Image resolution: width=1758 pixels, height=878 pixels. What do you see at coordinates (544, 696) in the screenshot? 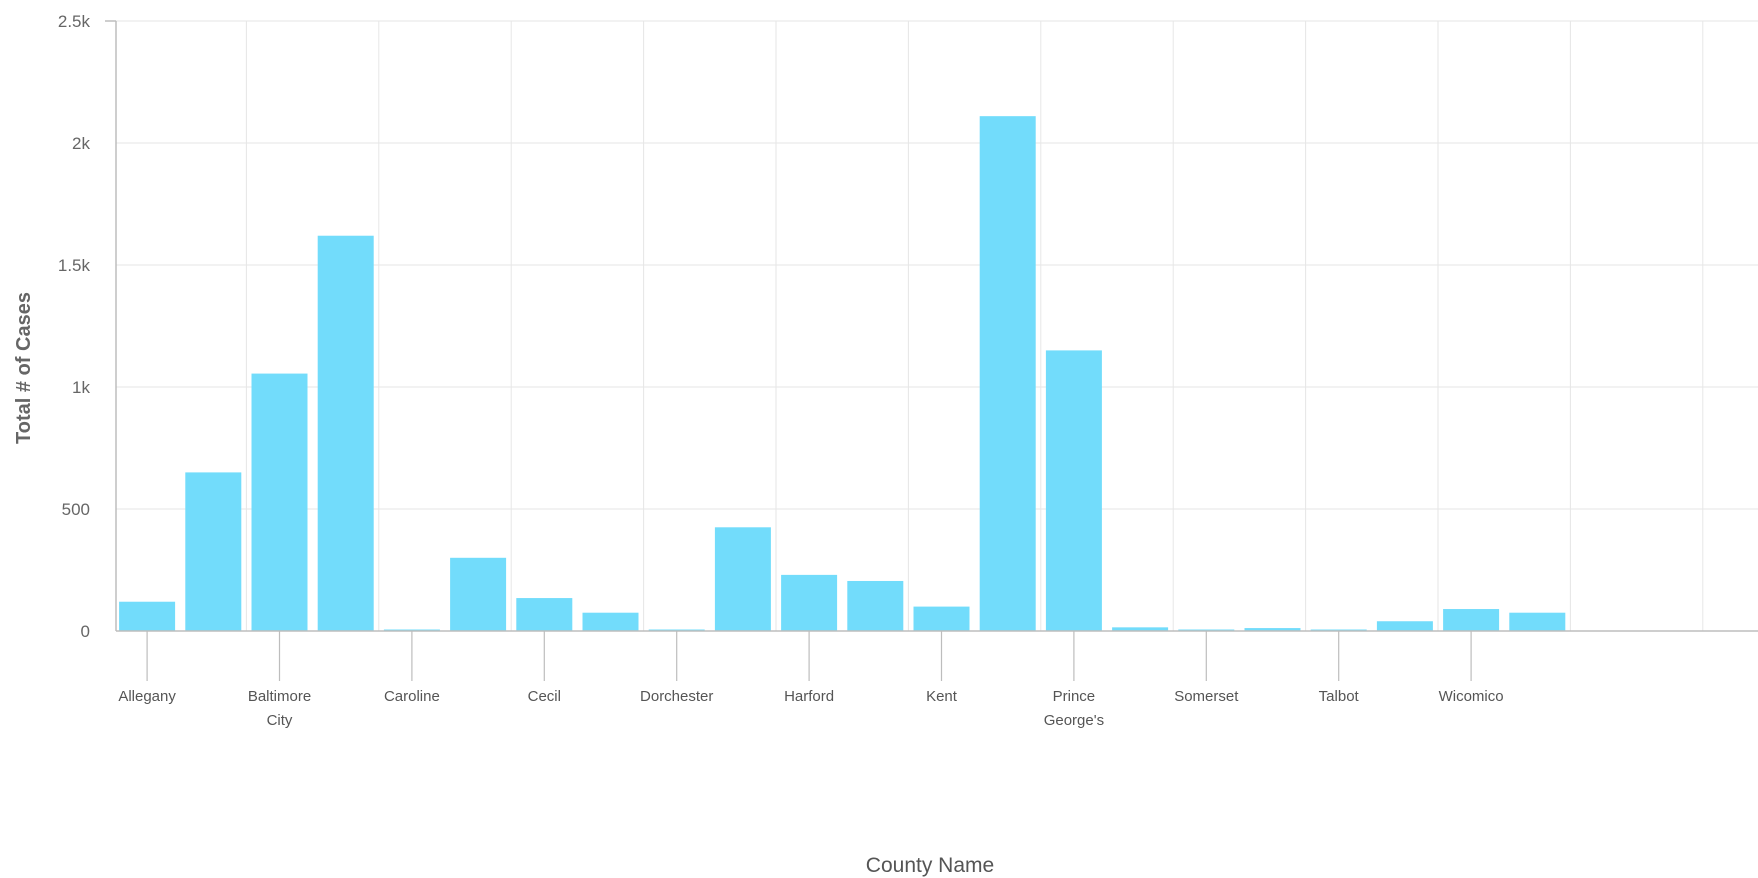
I see `x-tick-label: Cecil` at bounding box center [544, 696].